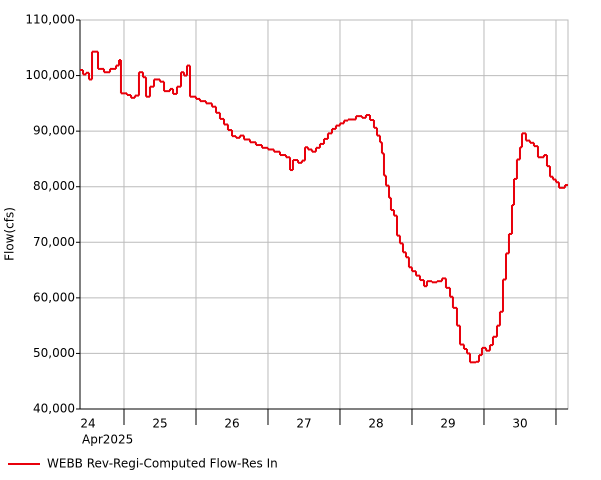 The image size is (601, 480). I want to click on y-tick-label: 70,000, so click(54, 242).